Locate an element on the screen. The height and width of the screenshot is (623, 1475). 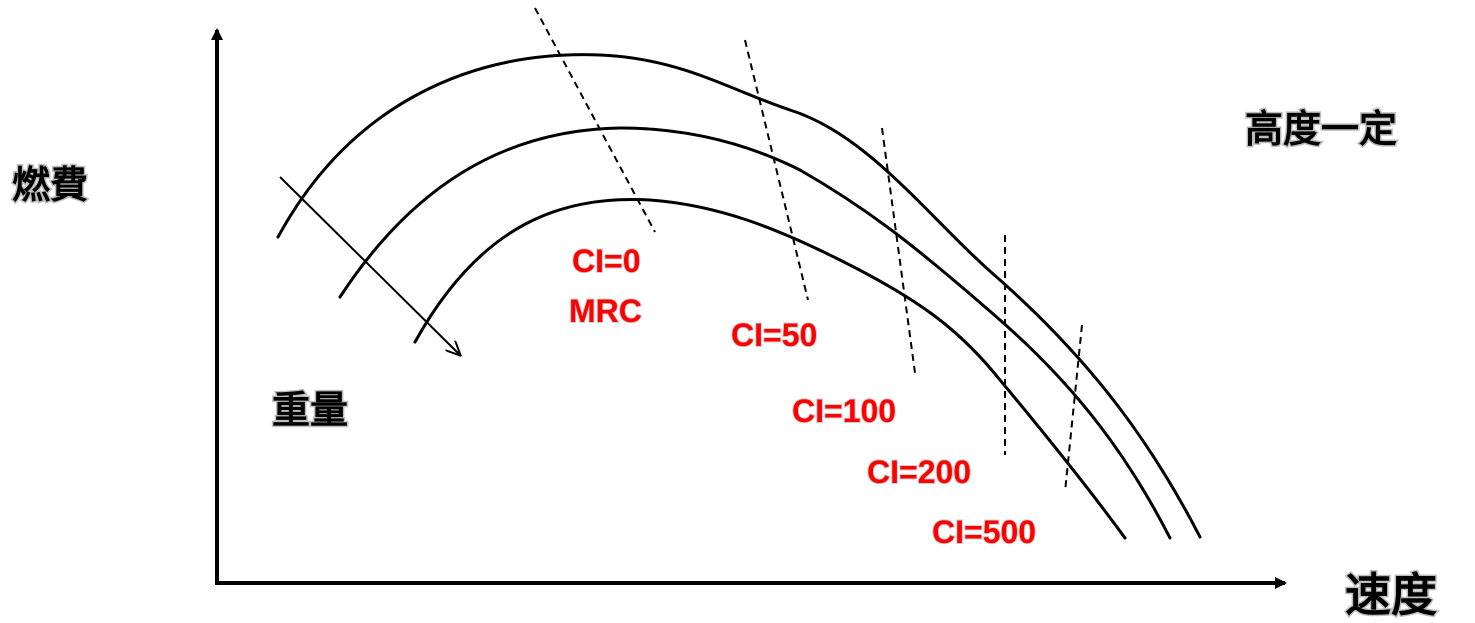
y-axis-label: 燃費 is located at coordinates (50, 185).